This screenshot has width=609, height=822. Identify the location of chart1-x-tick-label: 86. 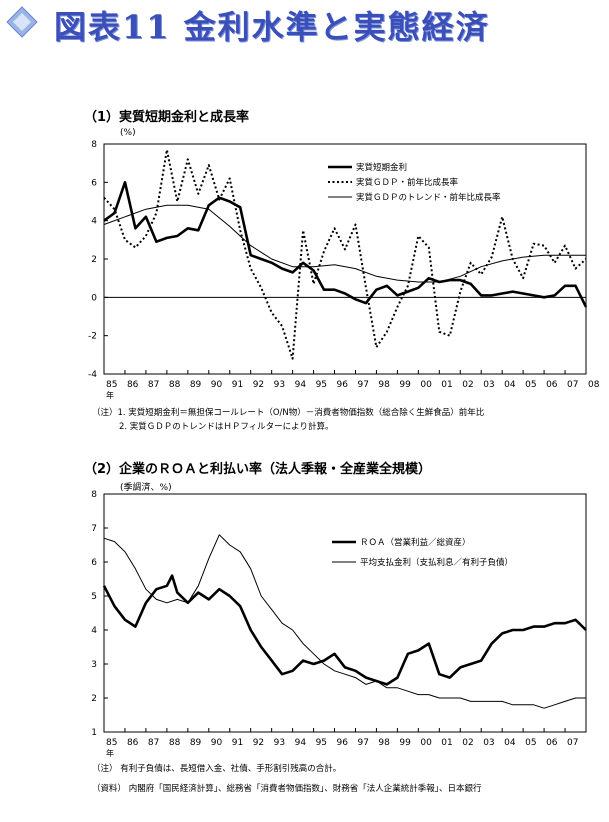
(133, 385).